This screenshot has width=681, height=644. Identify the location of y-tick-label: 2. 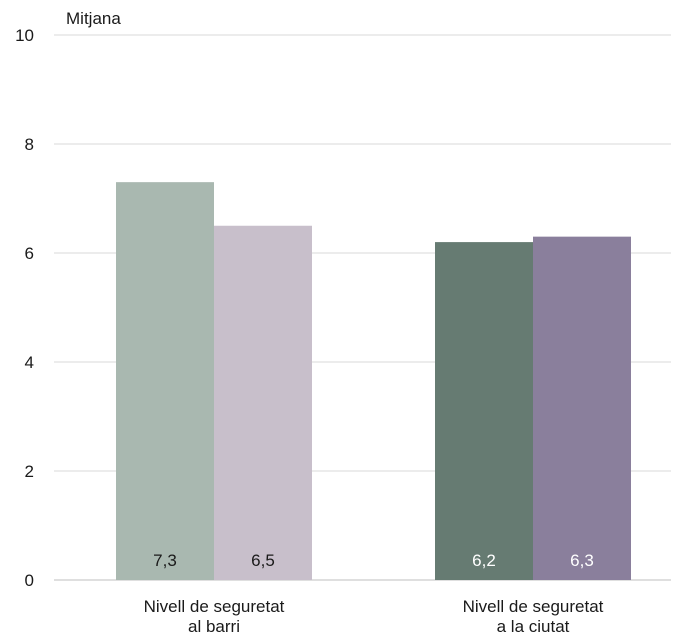
(29, 471).